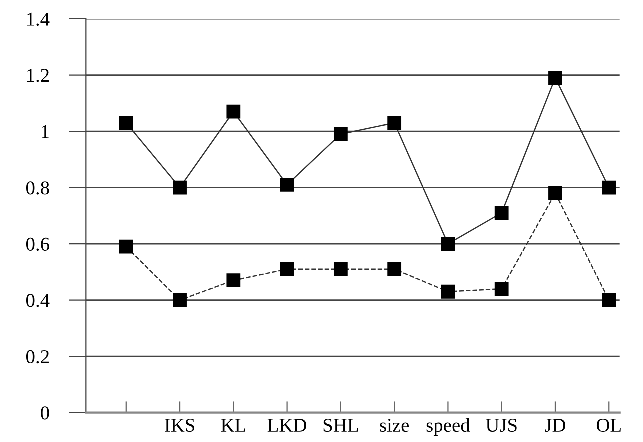 This screenshot has width=643, height=442. I want to click on x-tick-label: UJS, so click(501, 425).